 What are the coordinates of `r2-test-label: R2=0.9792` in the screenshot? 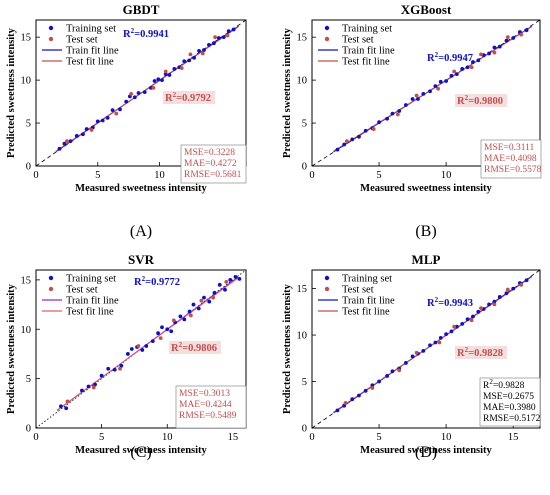 It's located at (188, 97).